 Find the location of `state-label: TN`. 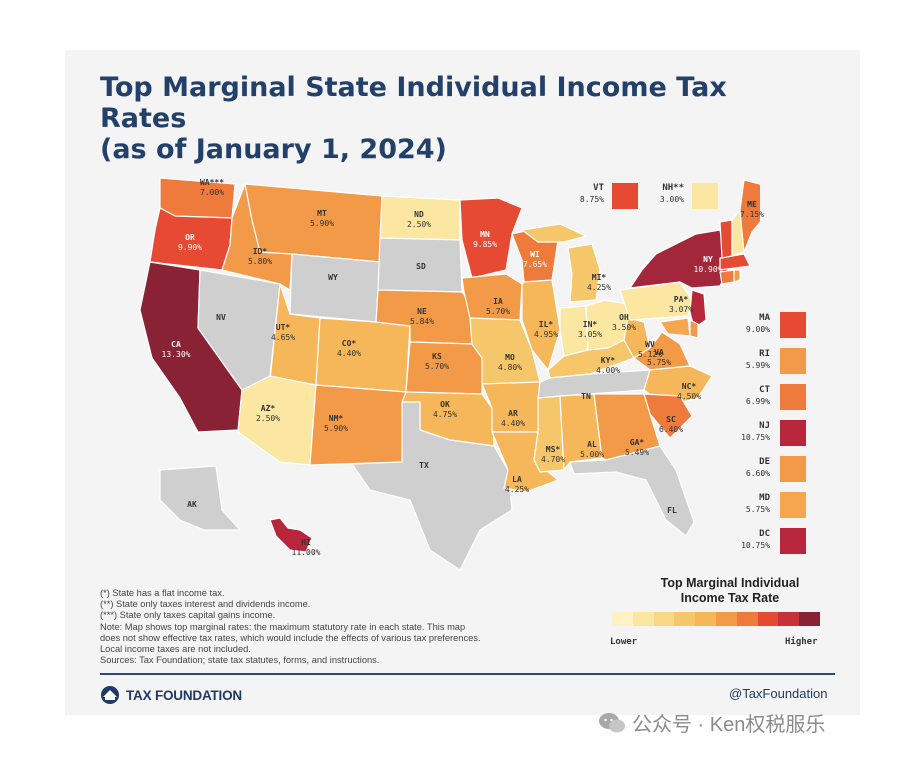

state-label: TN is located at coordinates (586, 397).